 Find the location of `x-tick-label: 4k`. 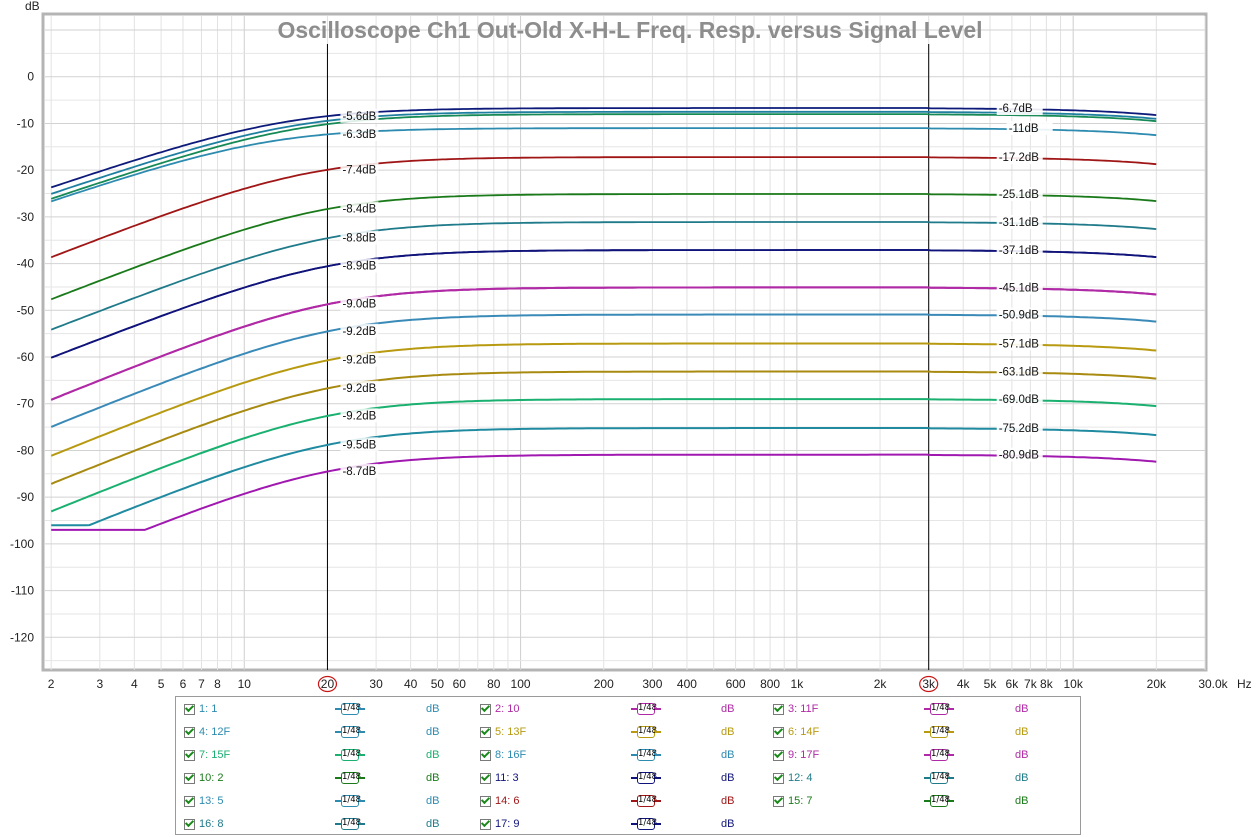

x-tick-label: 4k is located at coordinates (964, 684).